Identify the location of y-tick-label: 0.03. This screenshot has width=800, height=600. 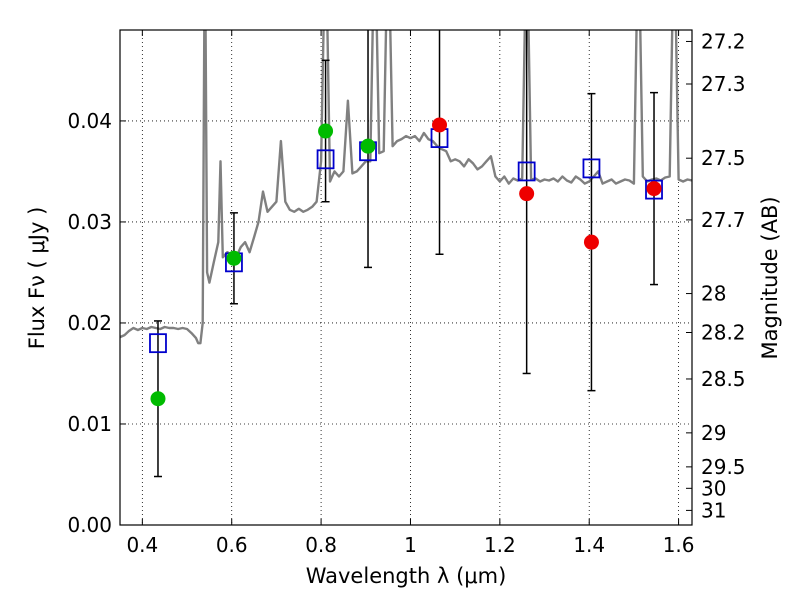
(89, 222).